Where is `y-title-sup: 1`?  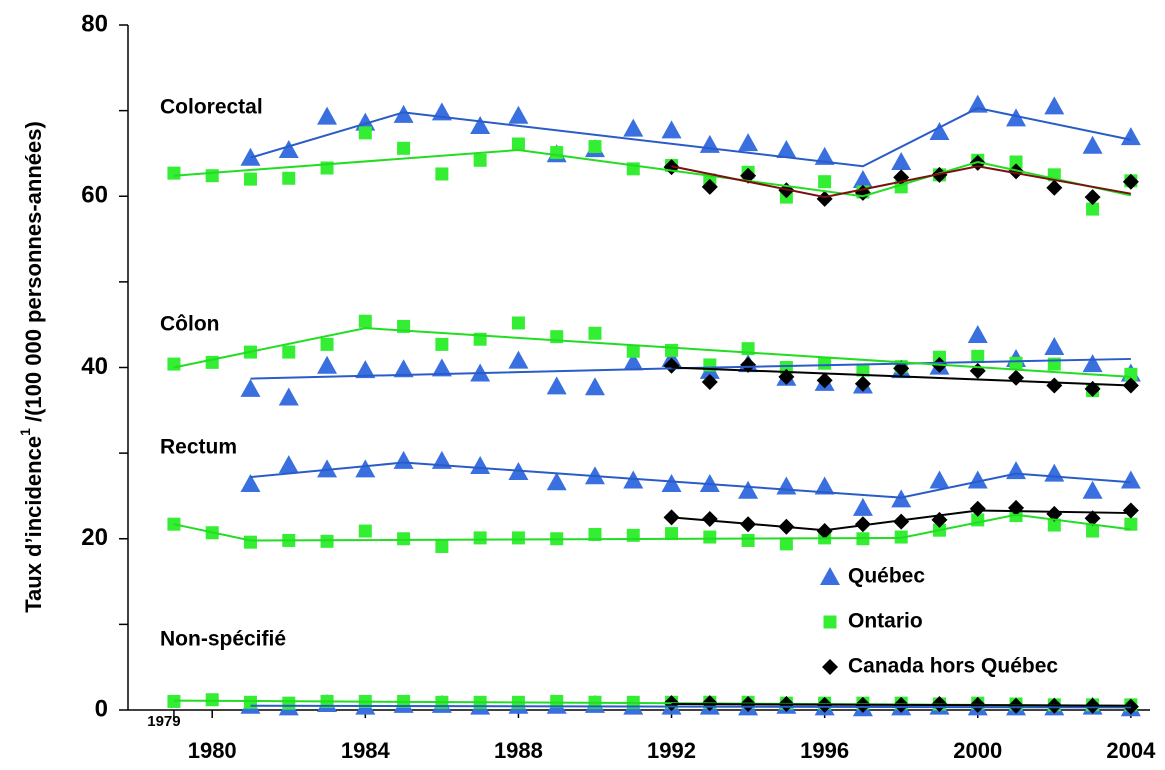 y-title-sup: 1 is located at coordinates (25, 432).